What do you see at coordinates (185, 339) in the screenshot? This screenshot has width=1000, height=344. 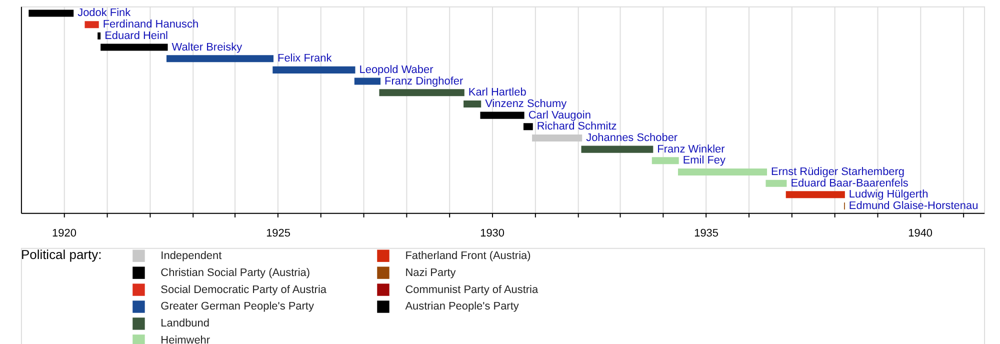 I see `legend-label: Heimwehr` at bounding box center [185, 339].